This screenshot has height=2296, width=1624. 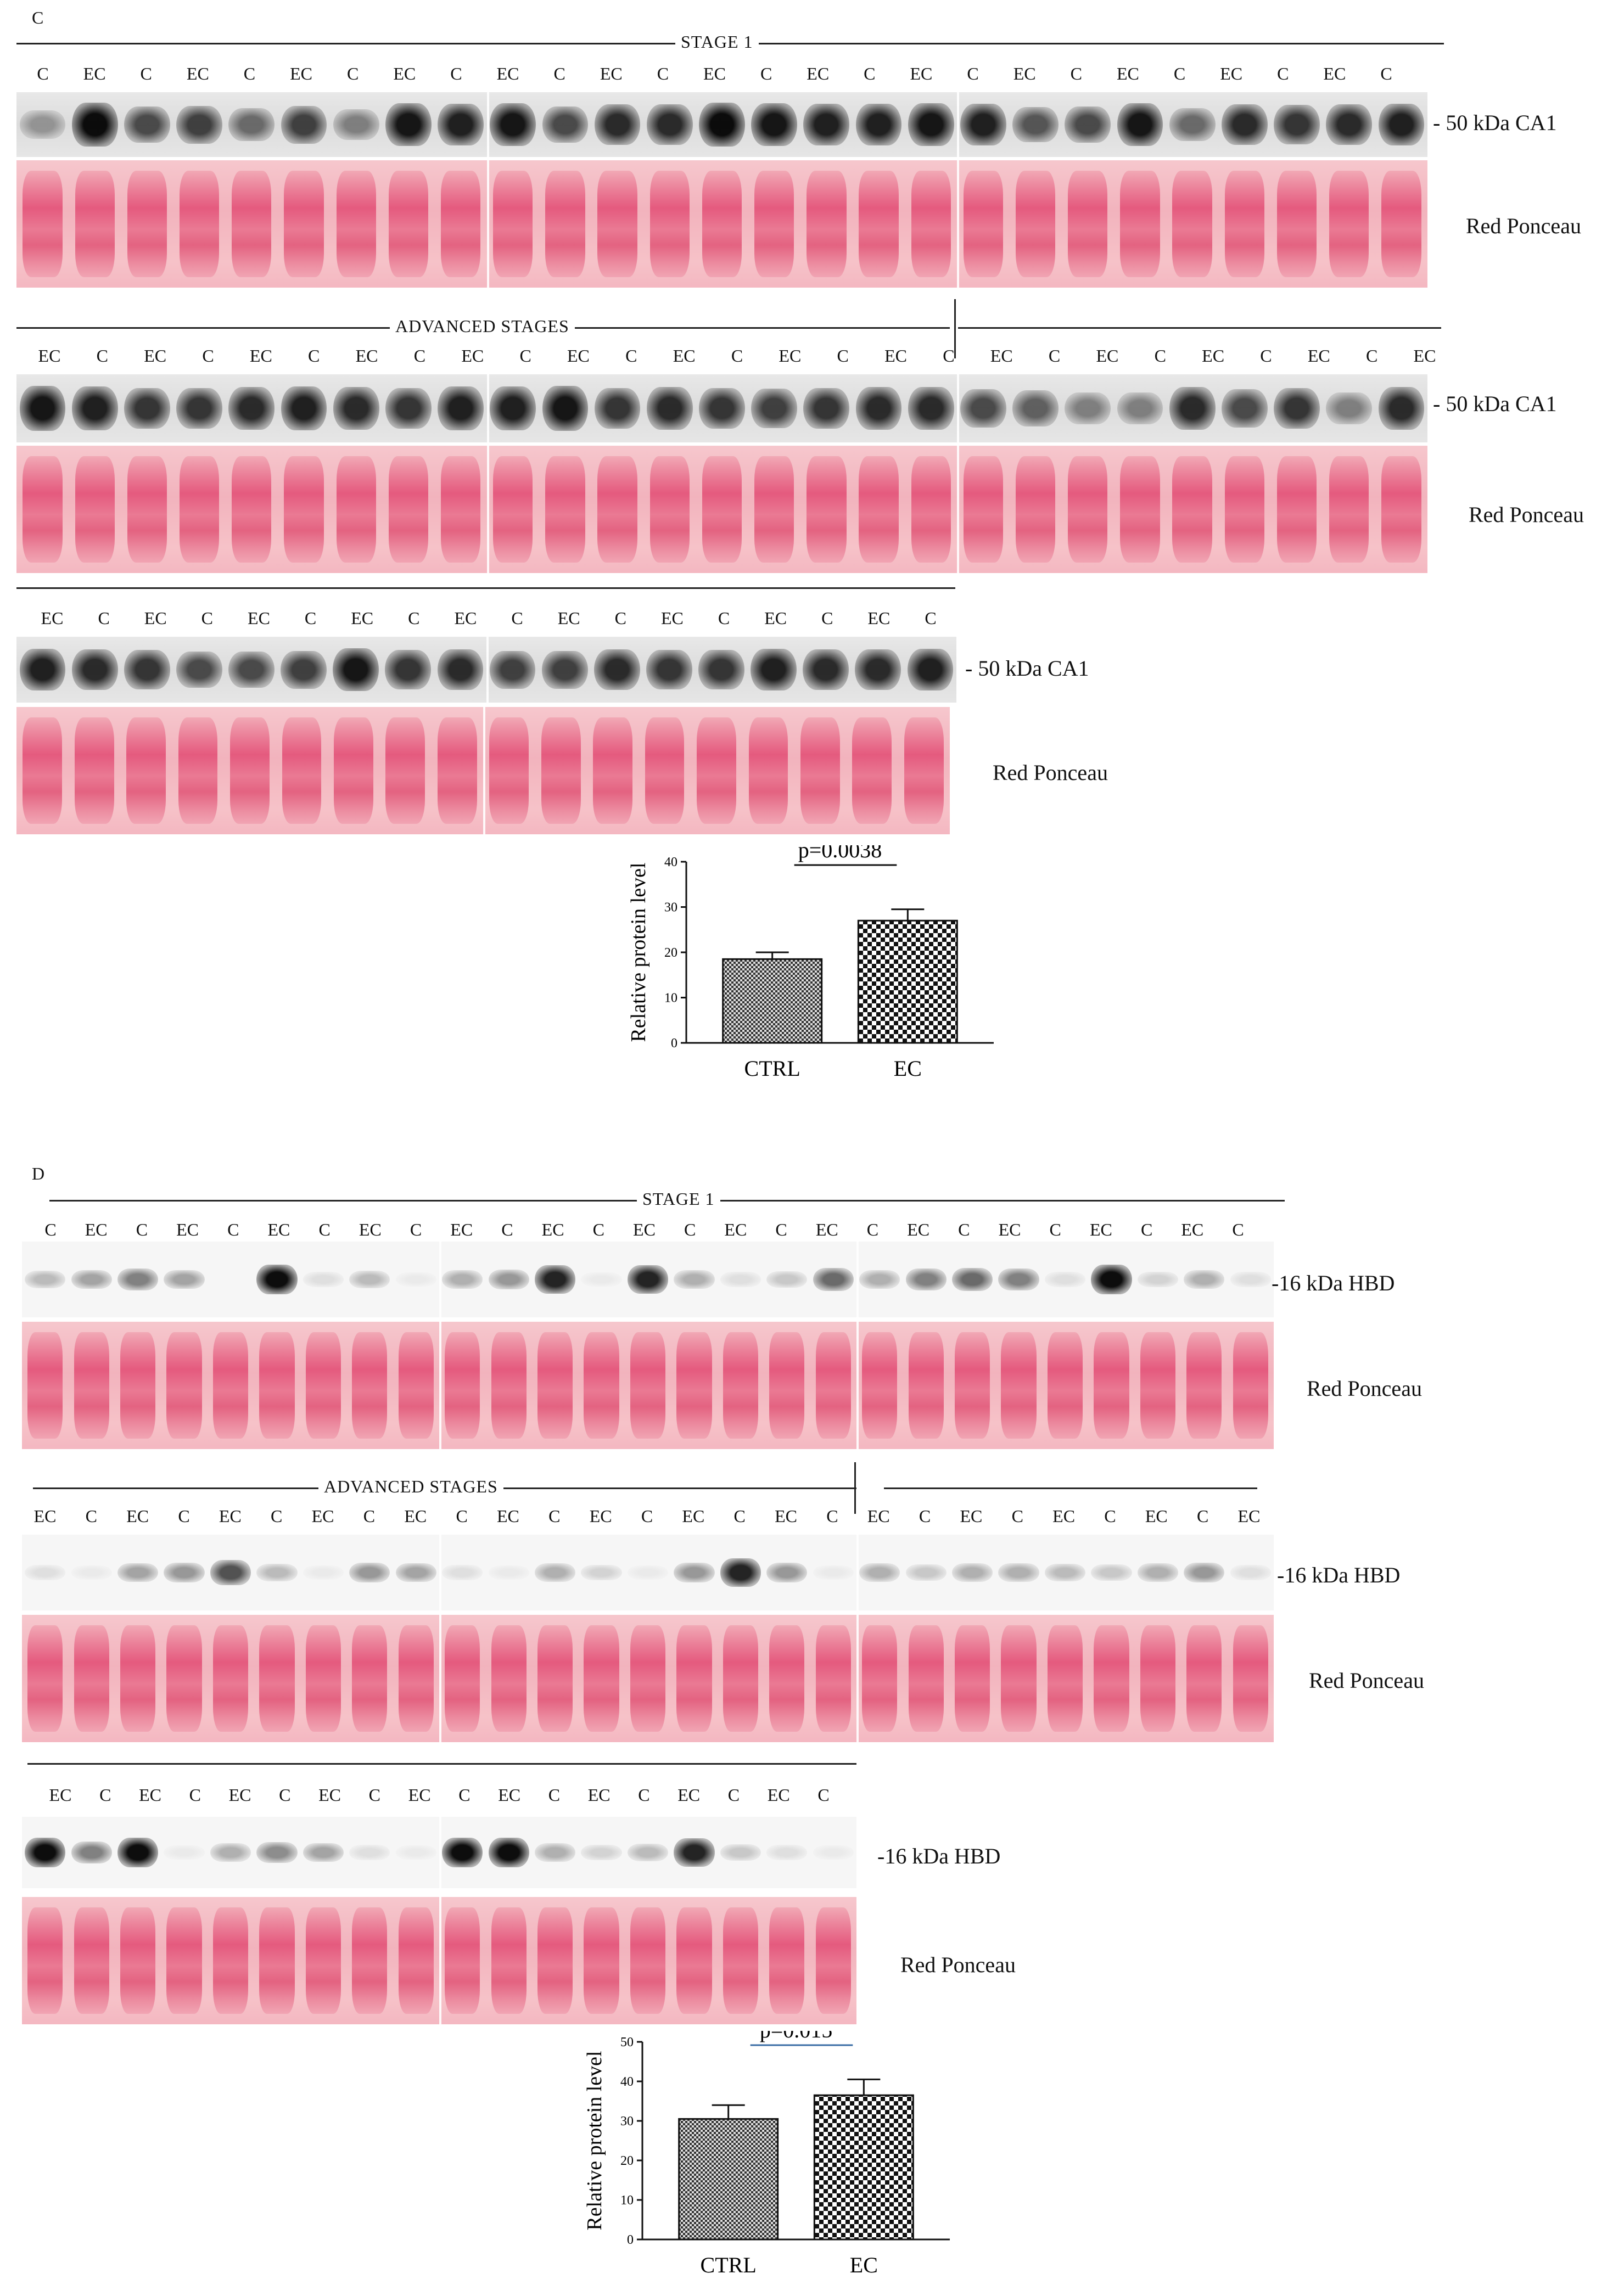 I want to click on y-tick-label: 50, so click(x=627, y=2042).